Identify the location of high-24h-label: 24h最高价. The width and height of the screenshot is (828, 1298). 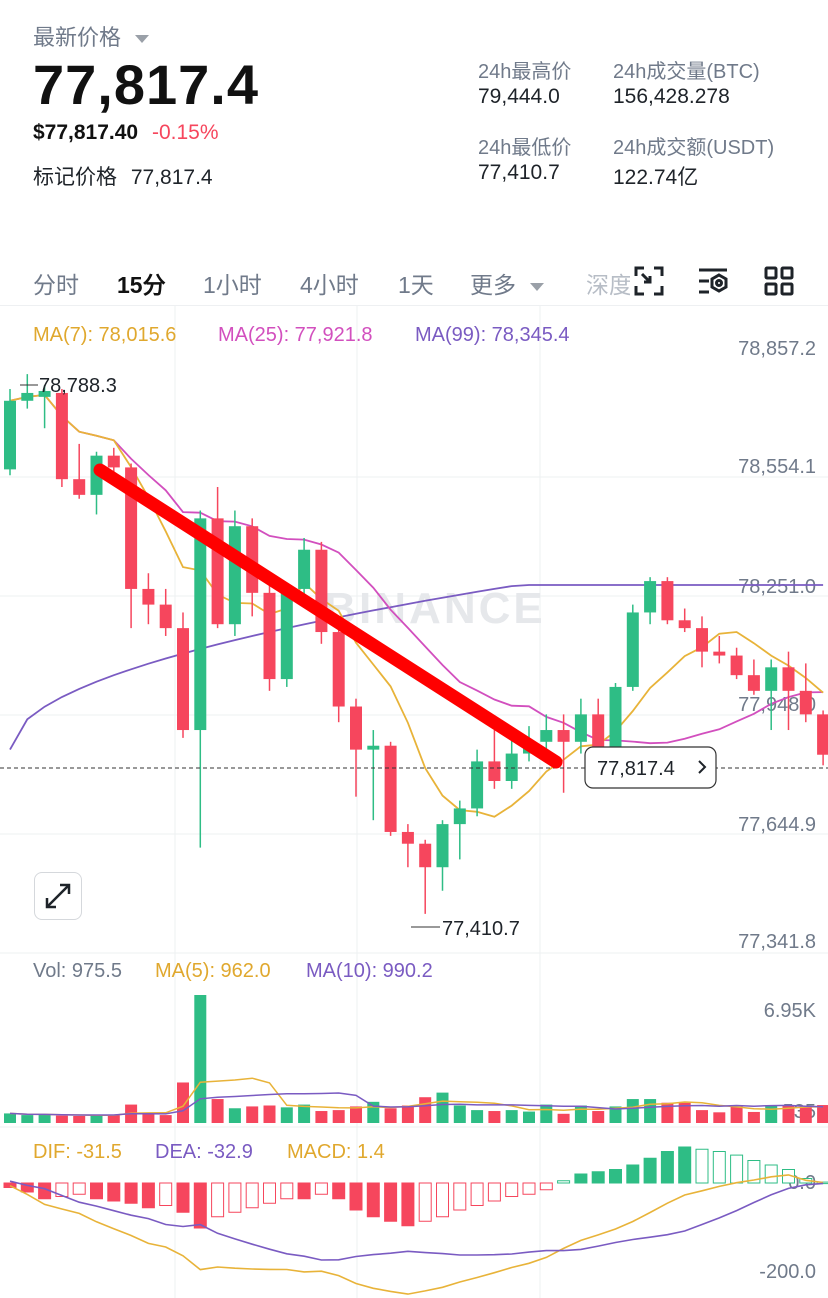
(525, 72).